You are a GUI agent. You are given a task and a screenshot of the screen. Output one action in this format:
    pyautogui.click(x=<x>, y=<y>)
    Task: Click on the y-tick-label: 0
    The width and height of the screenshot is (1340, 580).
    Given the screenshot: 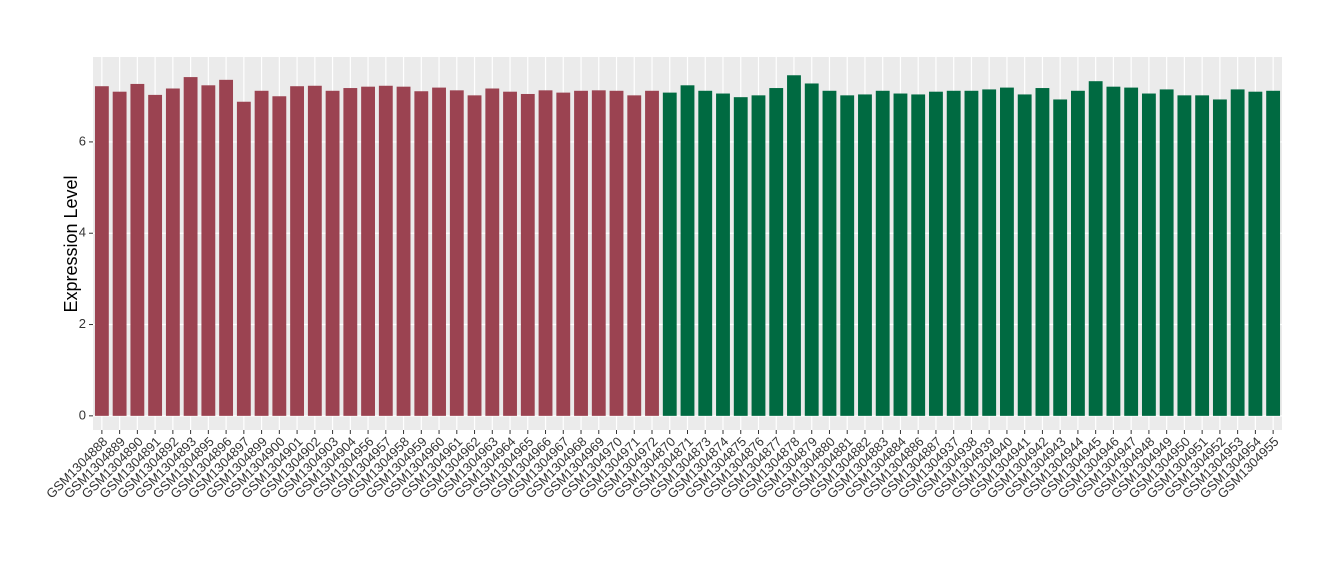 What is the action you would take?
    pyautogui.click(x=82, y=414)
    